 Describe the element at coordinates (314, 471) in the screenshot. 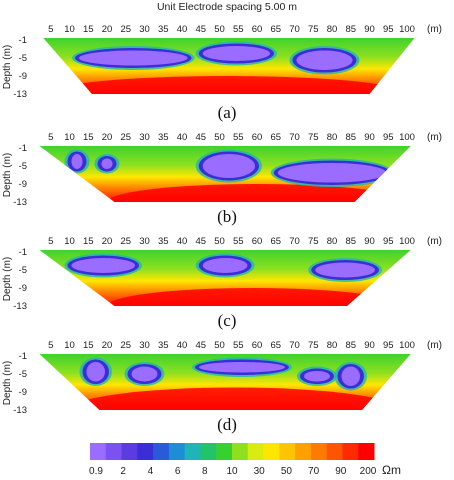

I see `colorbar-tick-label: 70` at that location.